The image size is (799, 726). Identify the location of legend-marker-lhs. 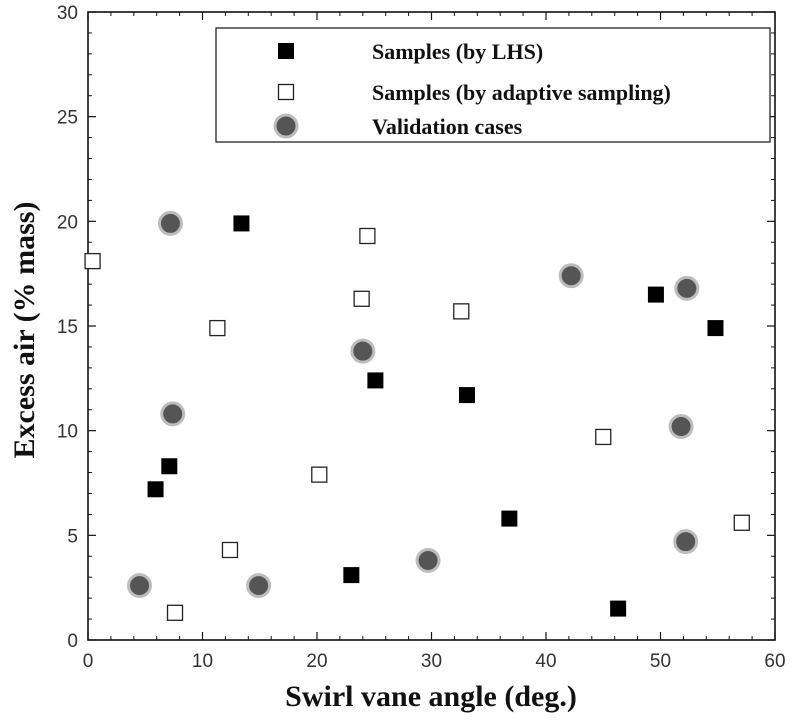
(286, 51).